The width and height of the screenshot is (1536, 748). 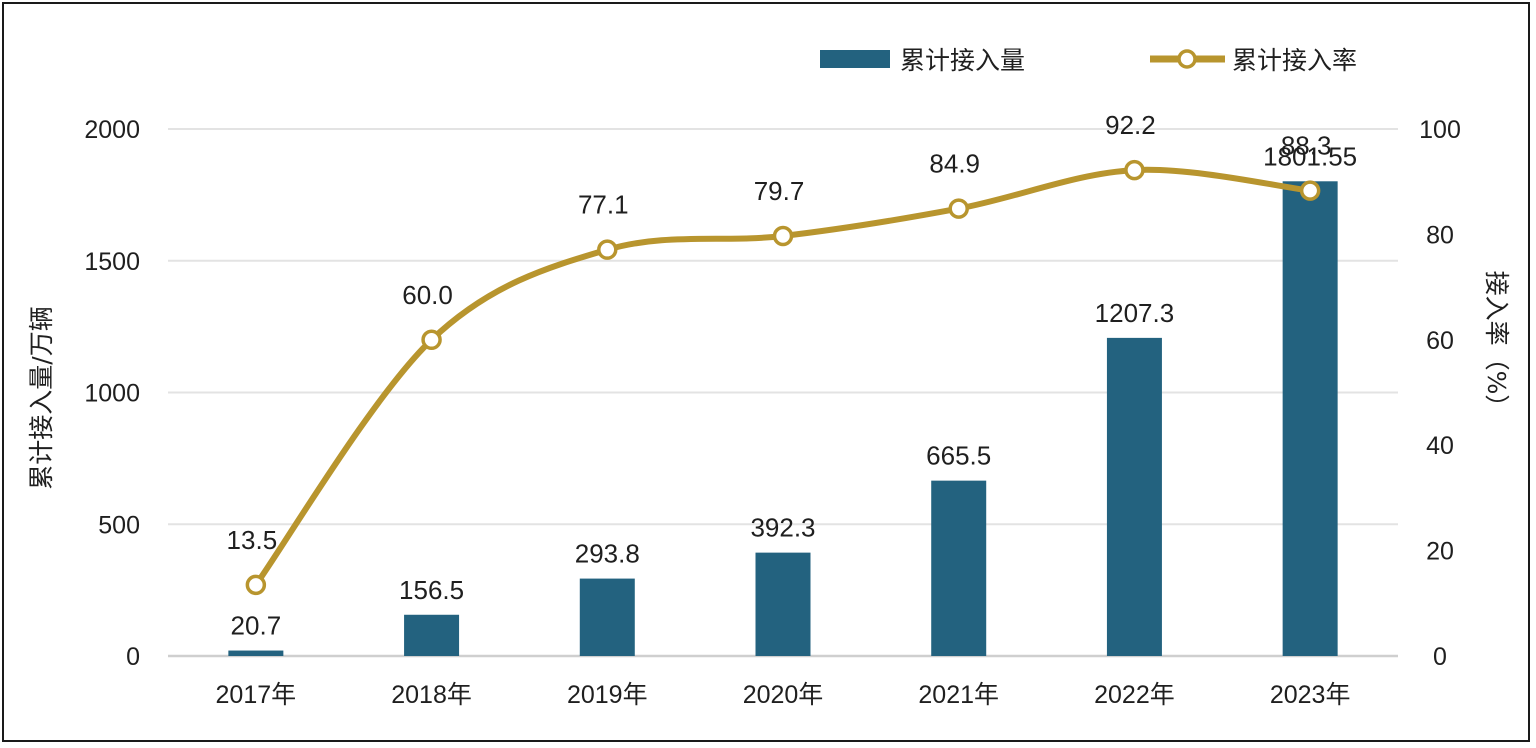 I want to click on right-tick-label: 100, so click(x=1440, y=130).